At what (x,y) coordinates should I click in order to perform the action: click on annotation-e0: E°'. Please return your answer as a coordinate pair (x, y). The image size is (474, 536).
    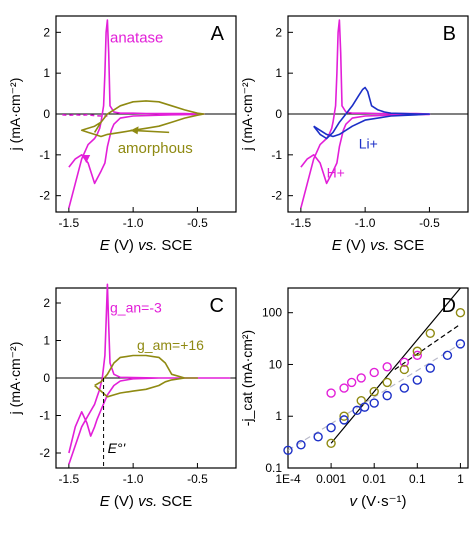
    Looking at the image, I should click on (117, 448).